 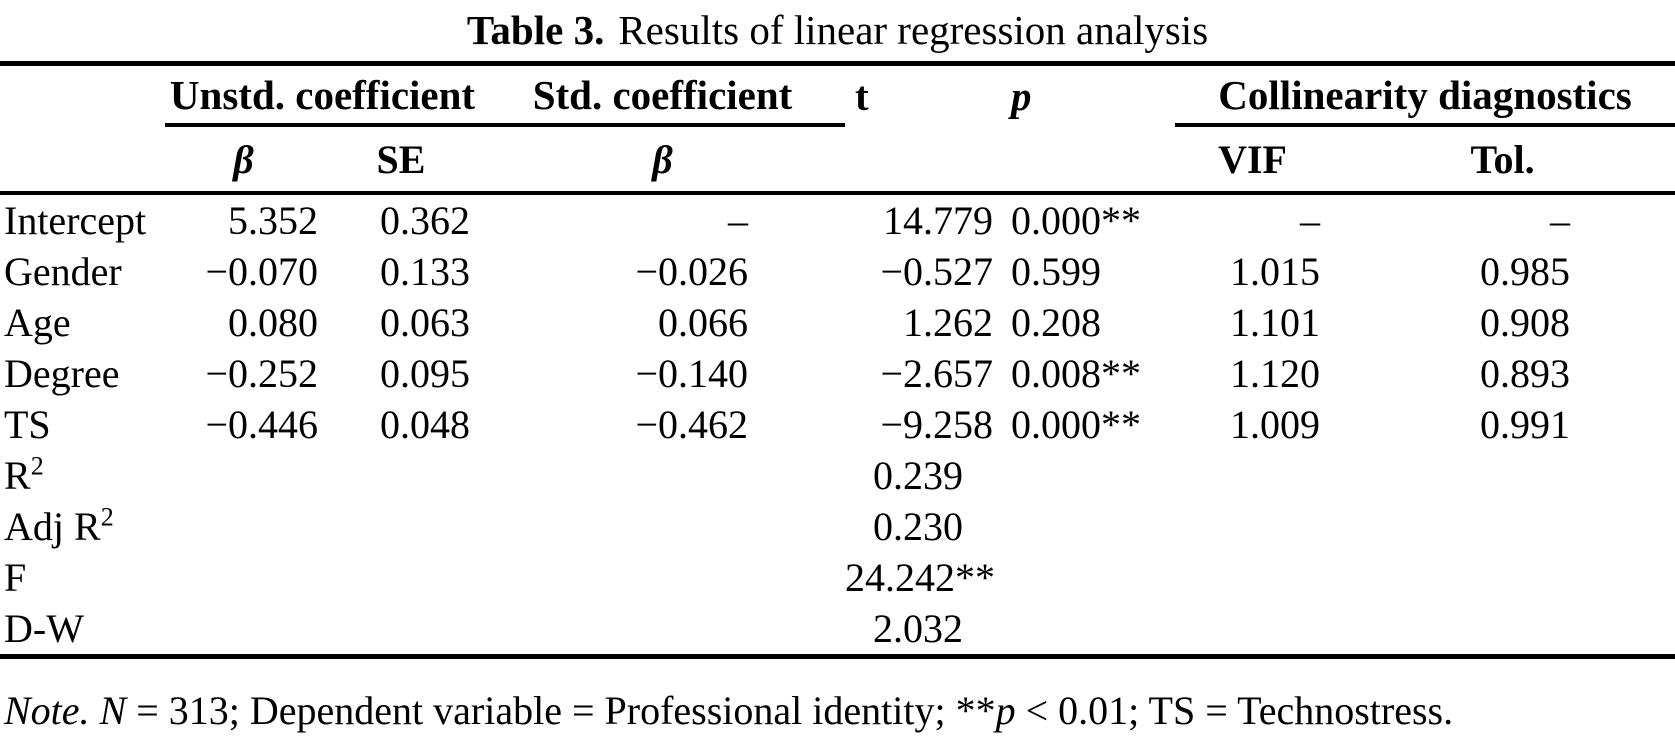 I want to click on table-number-label: Table 3., so click(x=535, y=30).